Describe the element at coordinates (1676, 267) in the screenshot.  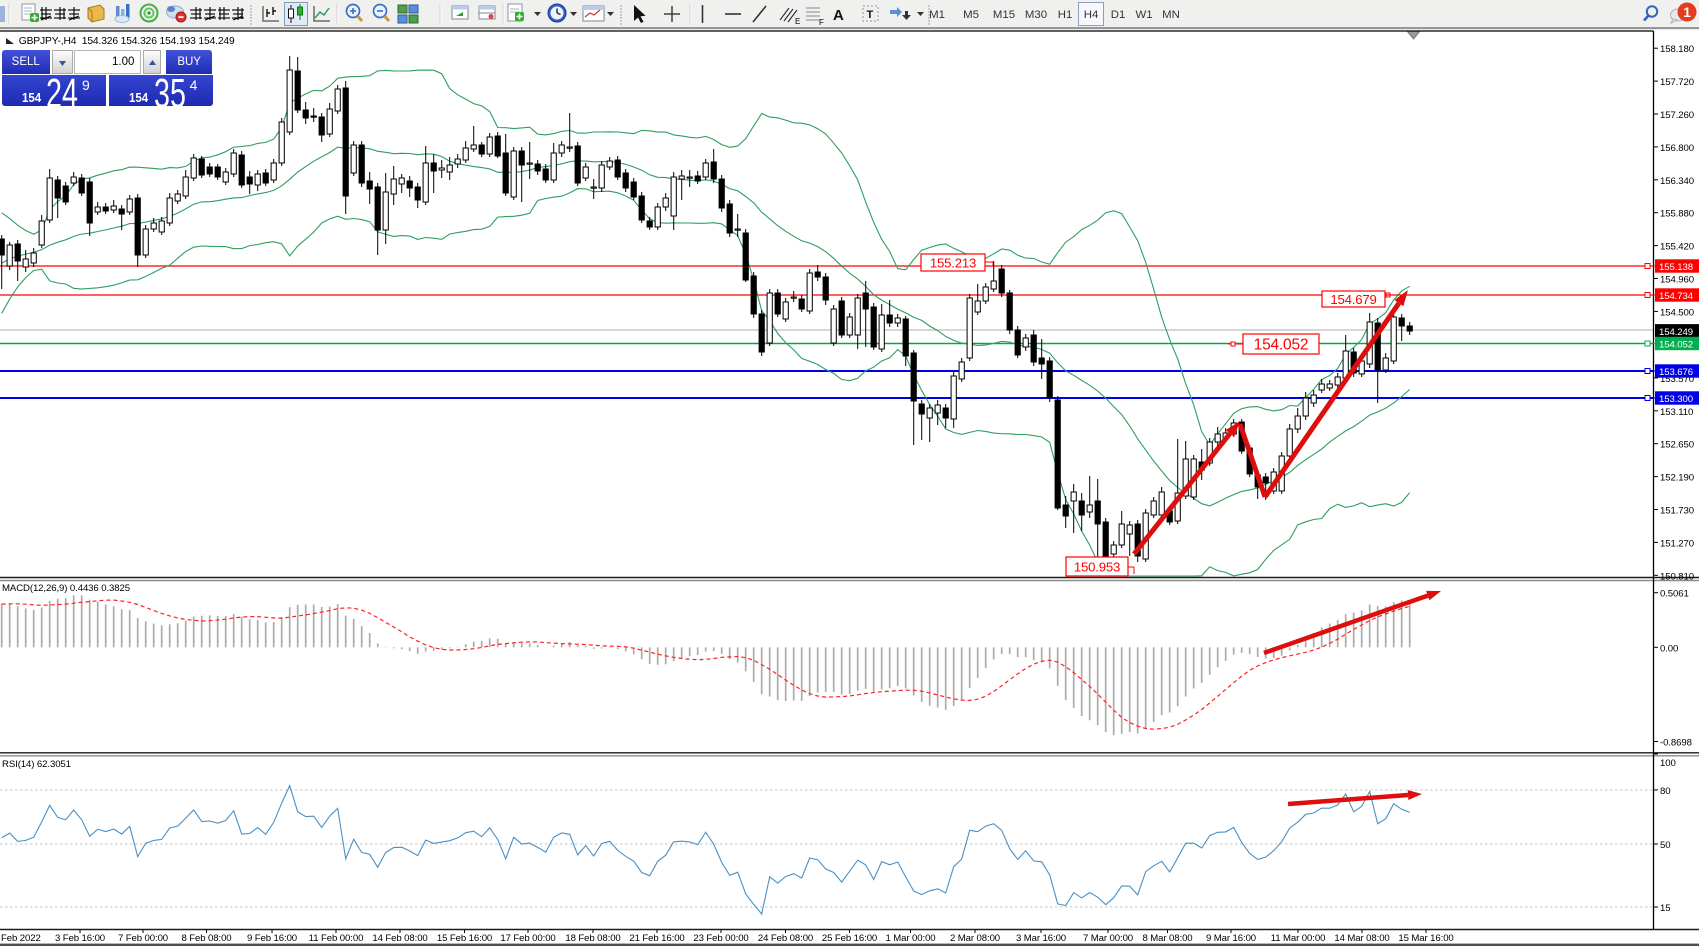
I see `svg-text: 155.138` at that location.